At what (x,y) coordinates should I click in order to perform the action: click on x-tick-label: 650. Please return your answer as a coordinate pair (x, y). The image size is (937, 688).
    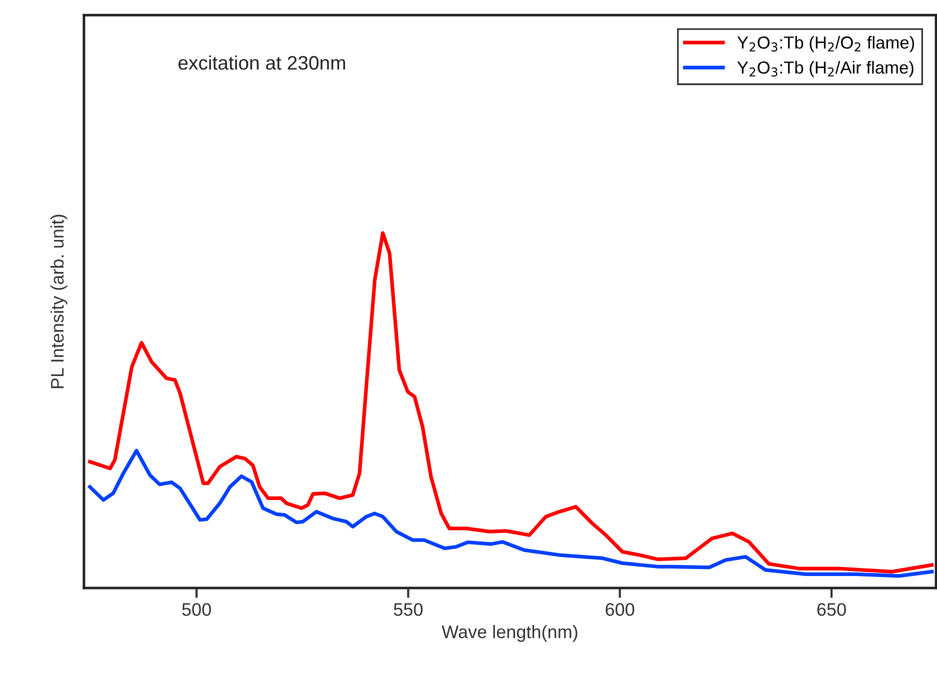
    Looking at the image, I should click on (831, 609).